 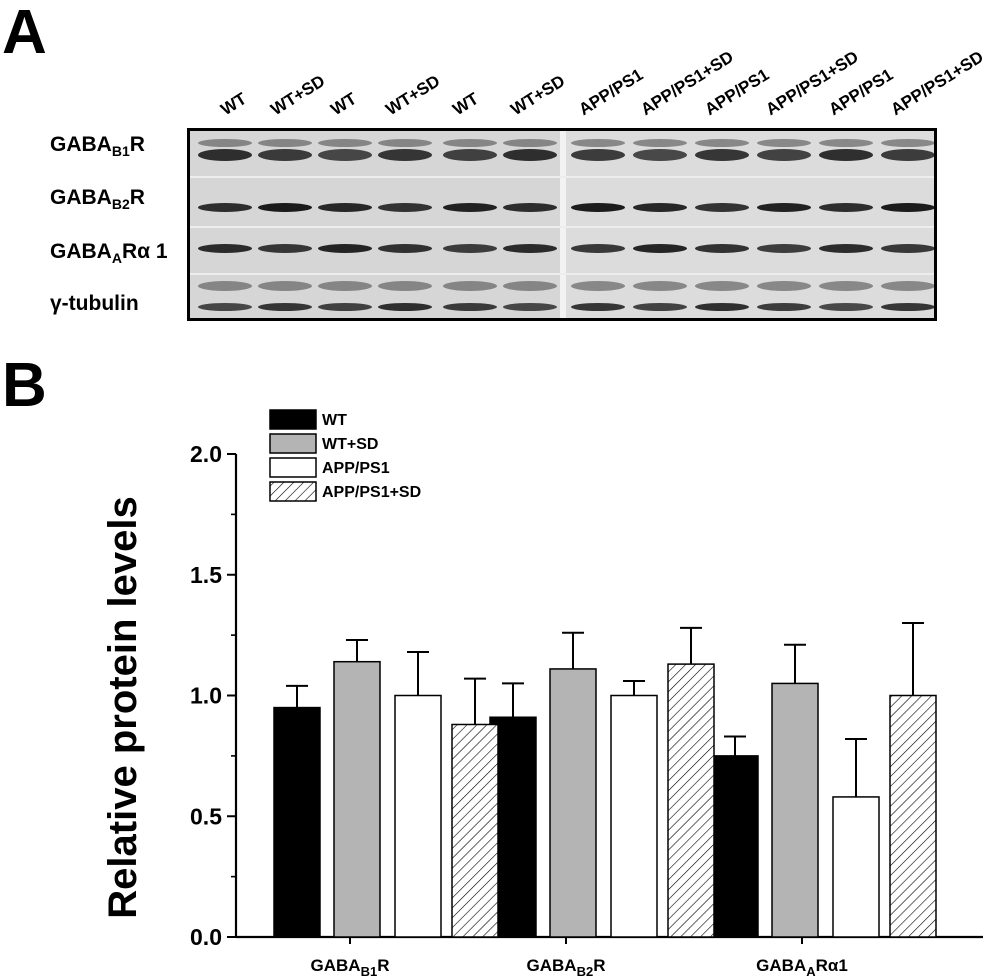 I want to click on blot-row-label: GABAARα 1, so click(x=109, y=253).